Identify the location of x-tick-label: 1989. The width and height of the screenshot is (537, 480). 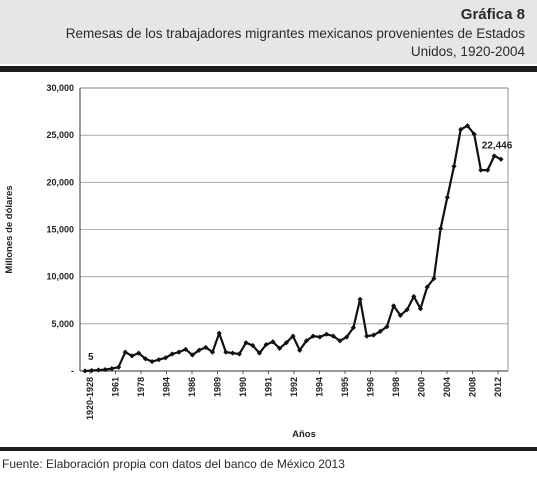
(218, 387).